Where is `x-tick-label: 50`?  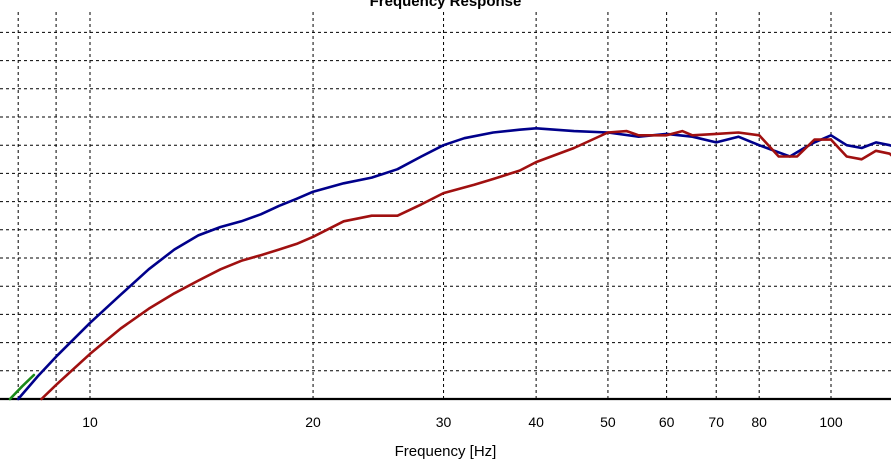 x-tick-label: 50 is located at coordinates (608, 422).